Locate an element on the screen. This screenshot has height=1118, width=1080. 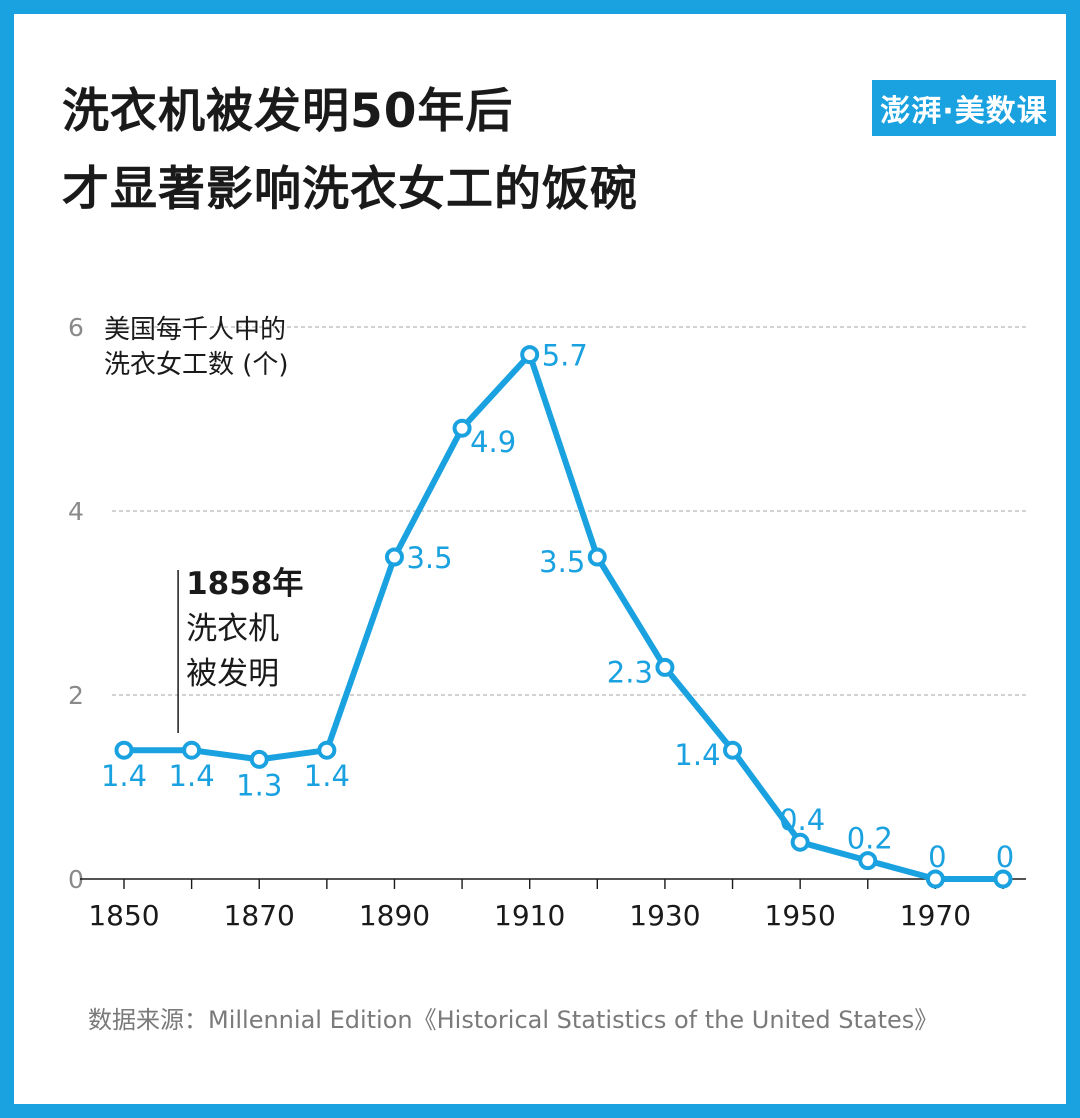
data-label-1900: 4.9 is located at coordinates (493, 442).